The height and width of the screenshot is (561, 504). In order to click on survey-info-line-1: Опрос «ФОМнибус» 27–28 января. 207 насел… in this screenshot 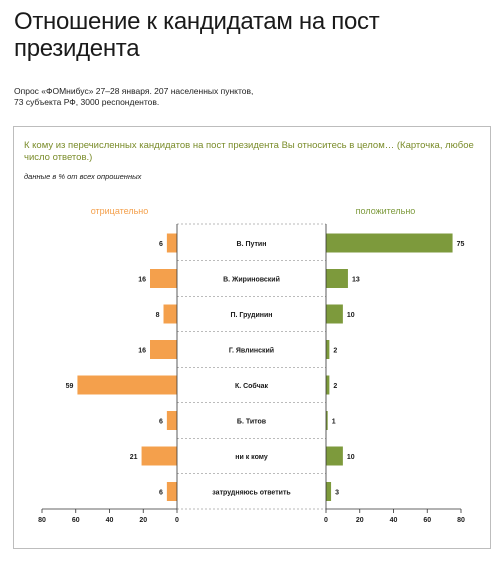, I will do `click(134, 91)`.